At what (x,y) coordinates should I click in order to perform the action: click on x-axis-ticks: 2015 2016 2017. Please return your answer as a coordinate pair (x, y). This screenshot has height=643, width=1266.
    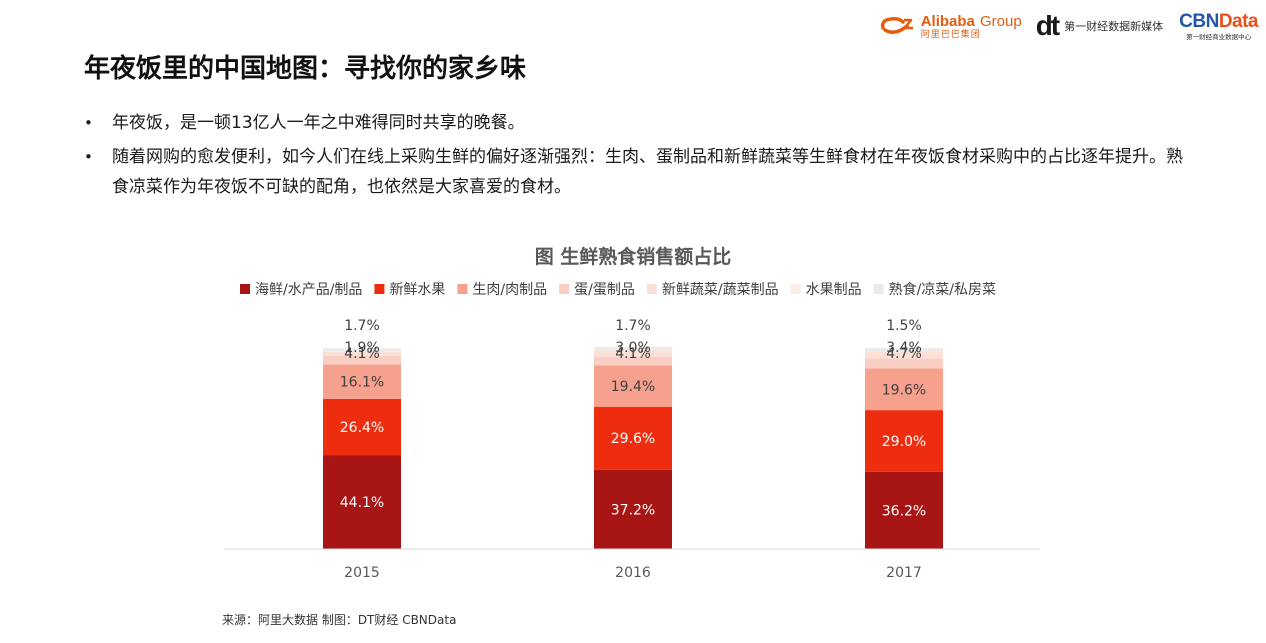
    Looking at the image, I should click on (633, 573).